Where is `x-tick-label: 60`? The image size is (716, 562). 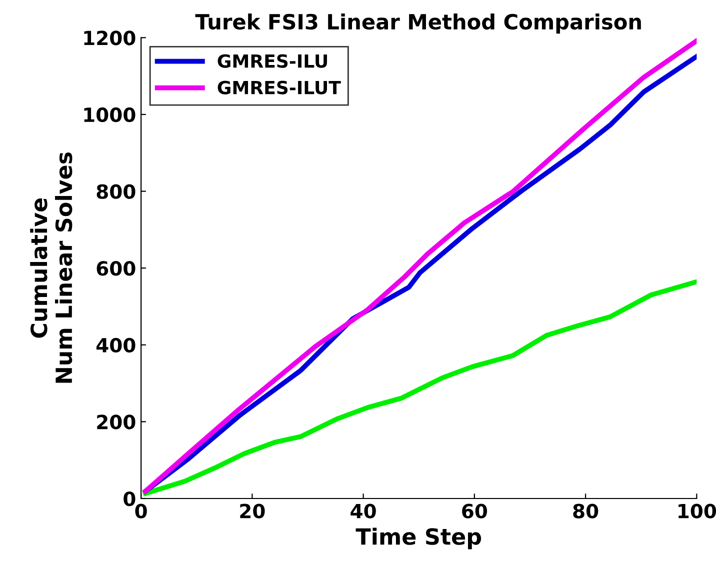
x-tick-label: 60 is located at coordinates (475, 511).